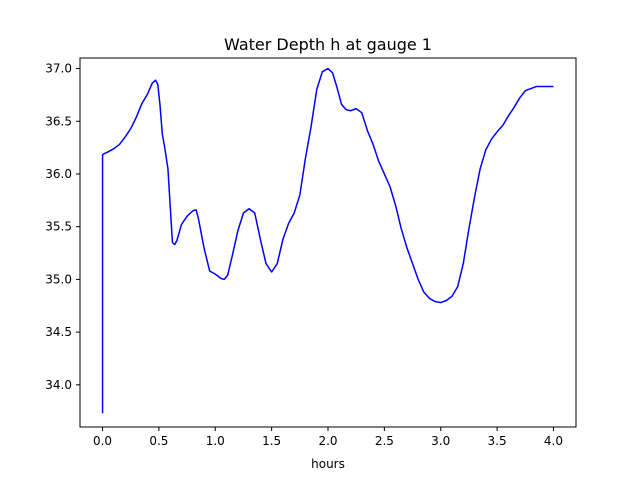 This screenshot has width=640, height=480. I want to click on x-tick-label: 2.0, so click(327, 441).